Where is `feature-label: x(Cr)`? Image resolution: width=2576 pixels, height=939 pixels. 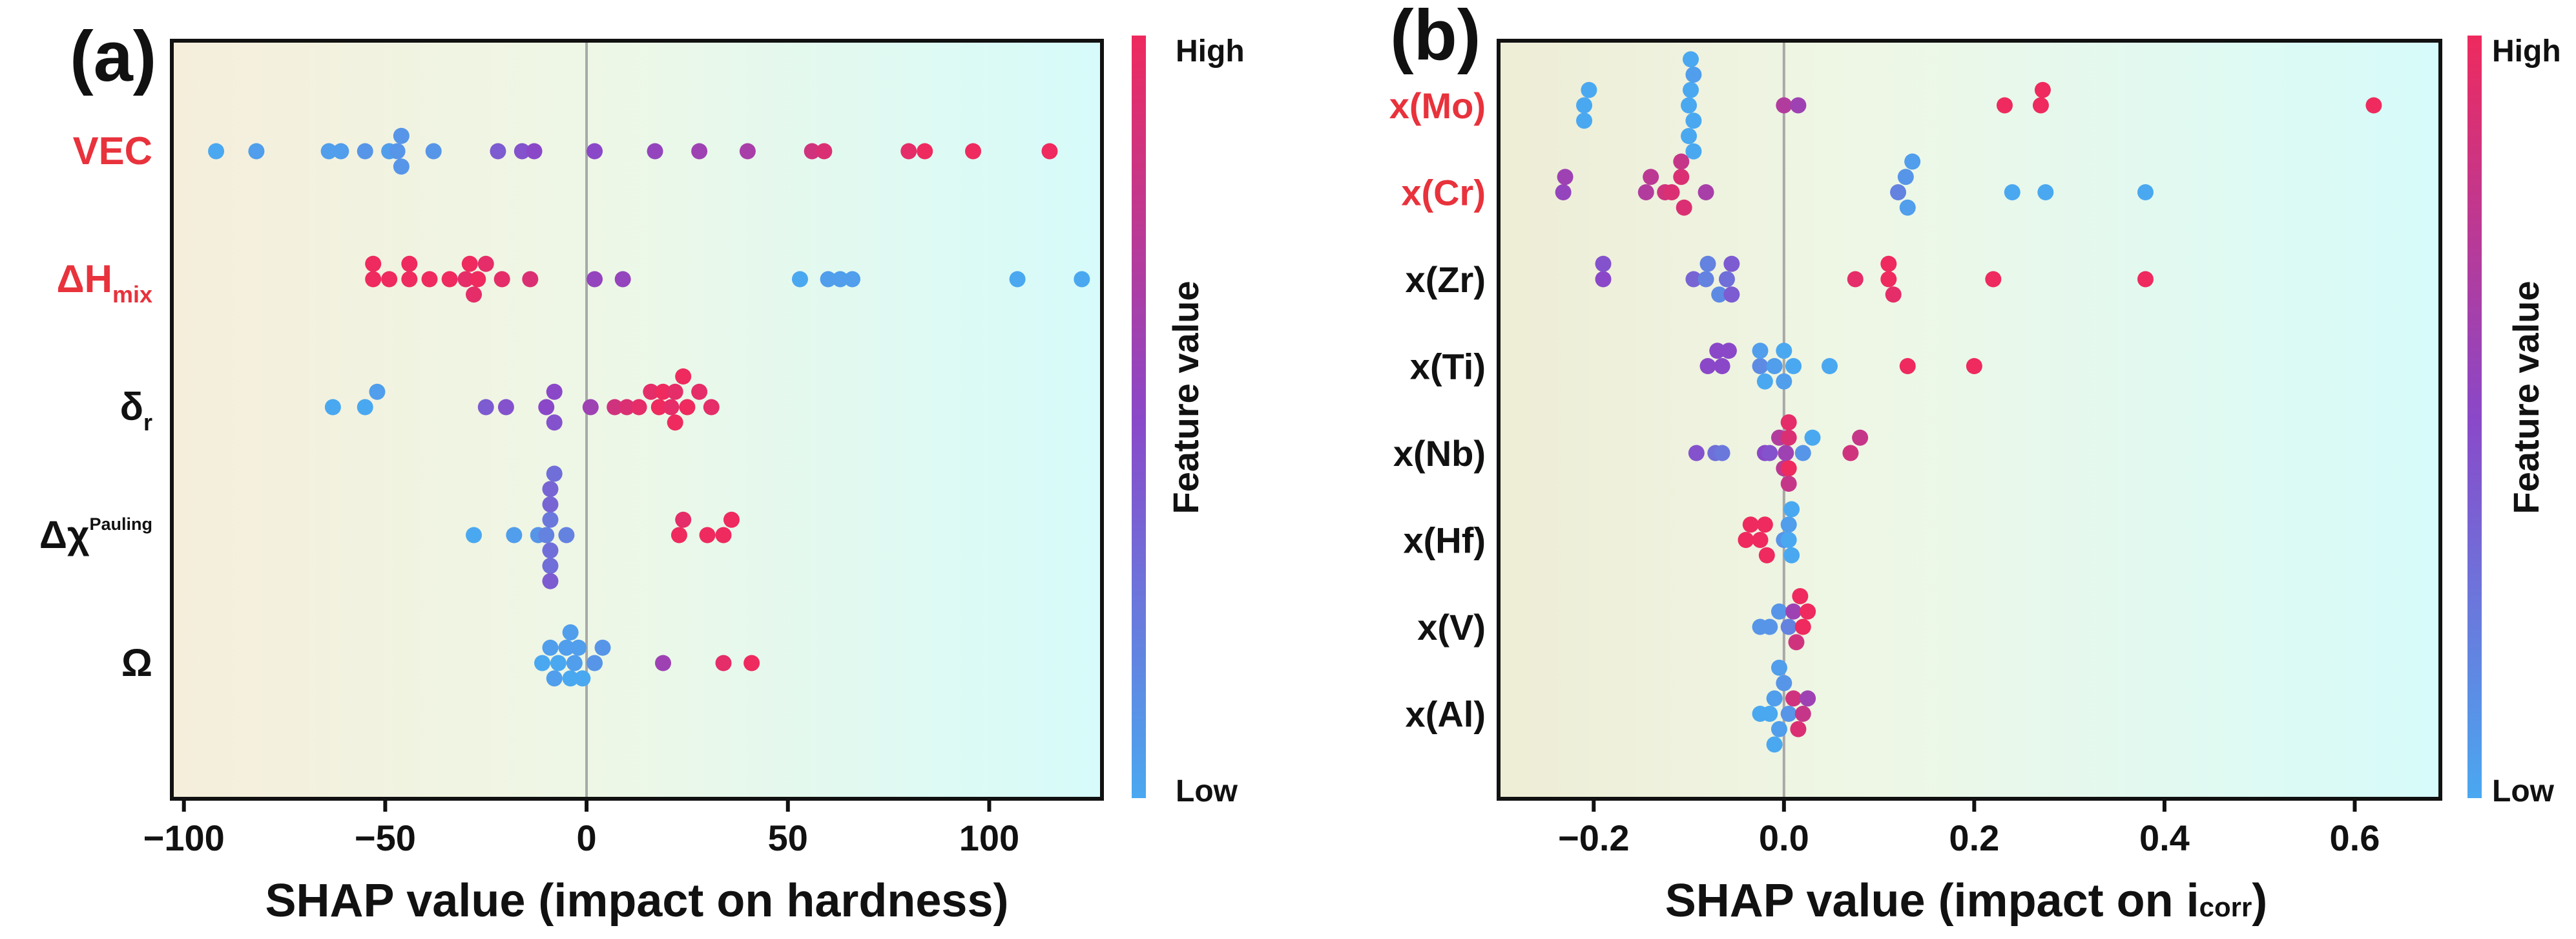
feature-label: x(Cr) is located at coordinates (1443, 193).